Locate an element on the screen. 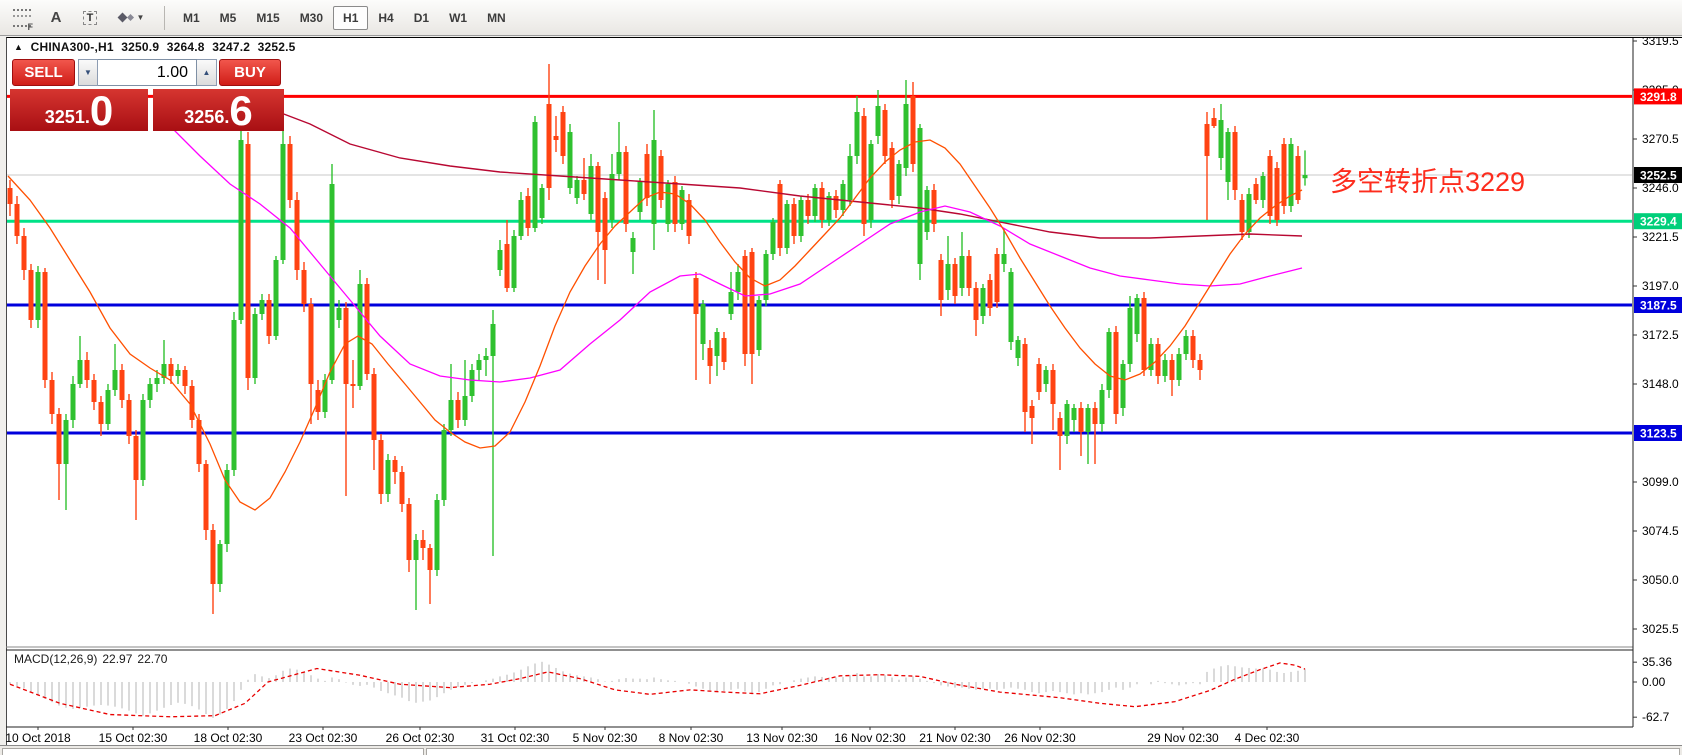  timeframe-buttons: M1 M5 M15 M30 H1 H4 D1 W1 MN is located at coordinates (344, 17).